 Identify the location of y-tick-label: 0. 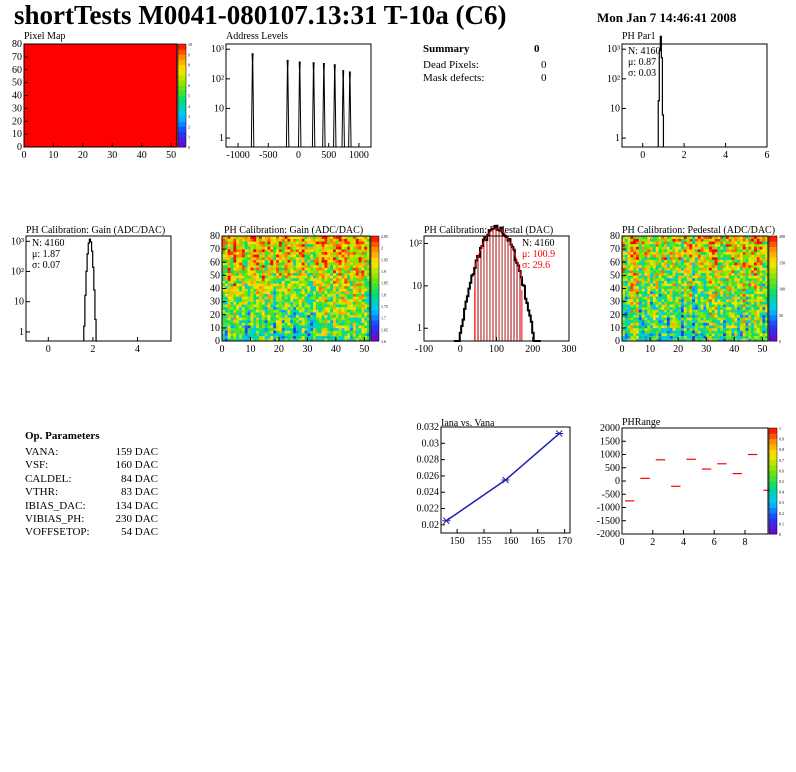
(19, 147).